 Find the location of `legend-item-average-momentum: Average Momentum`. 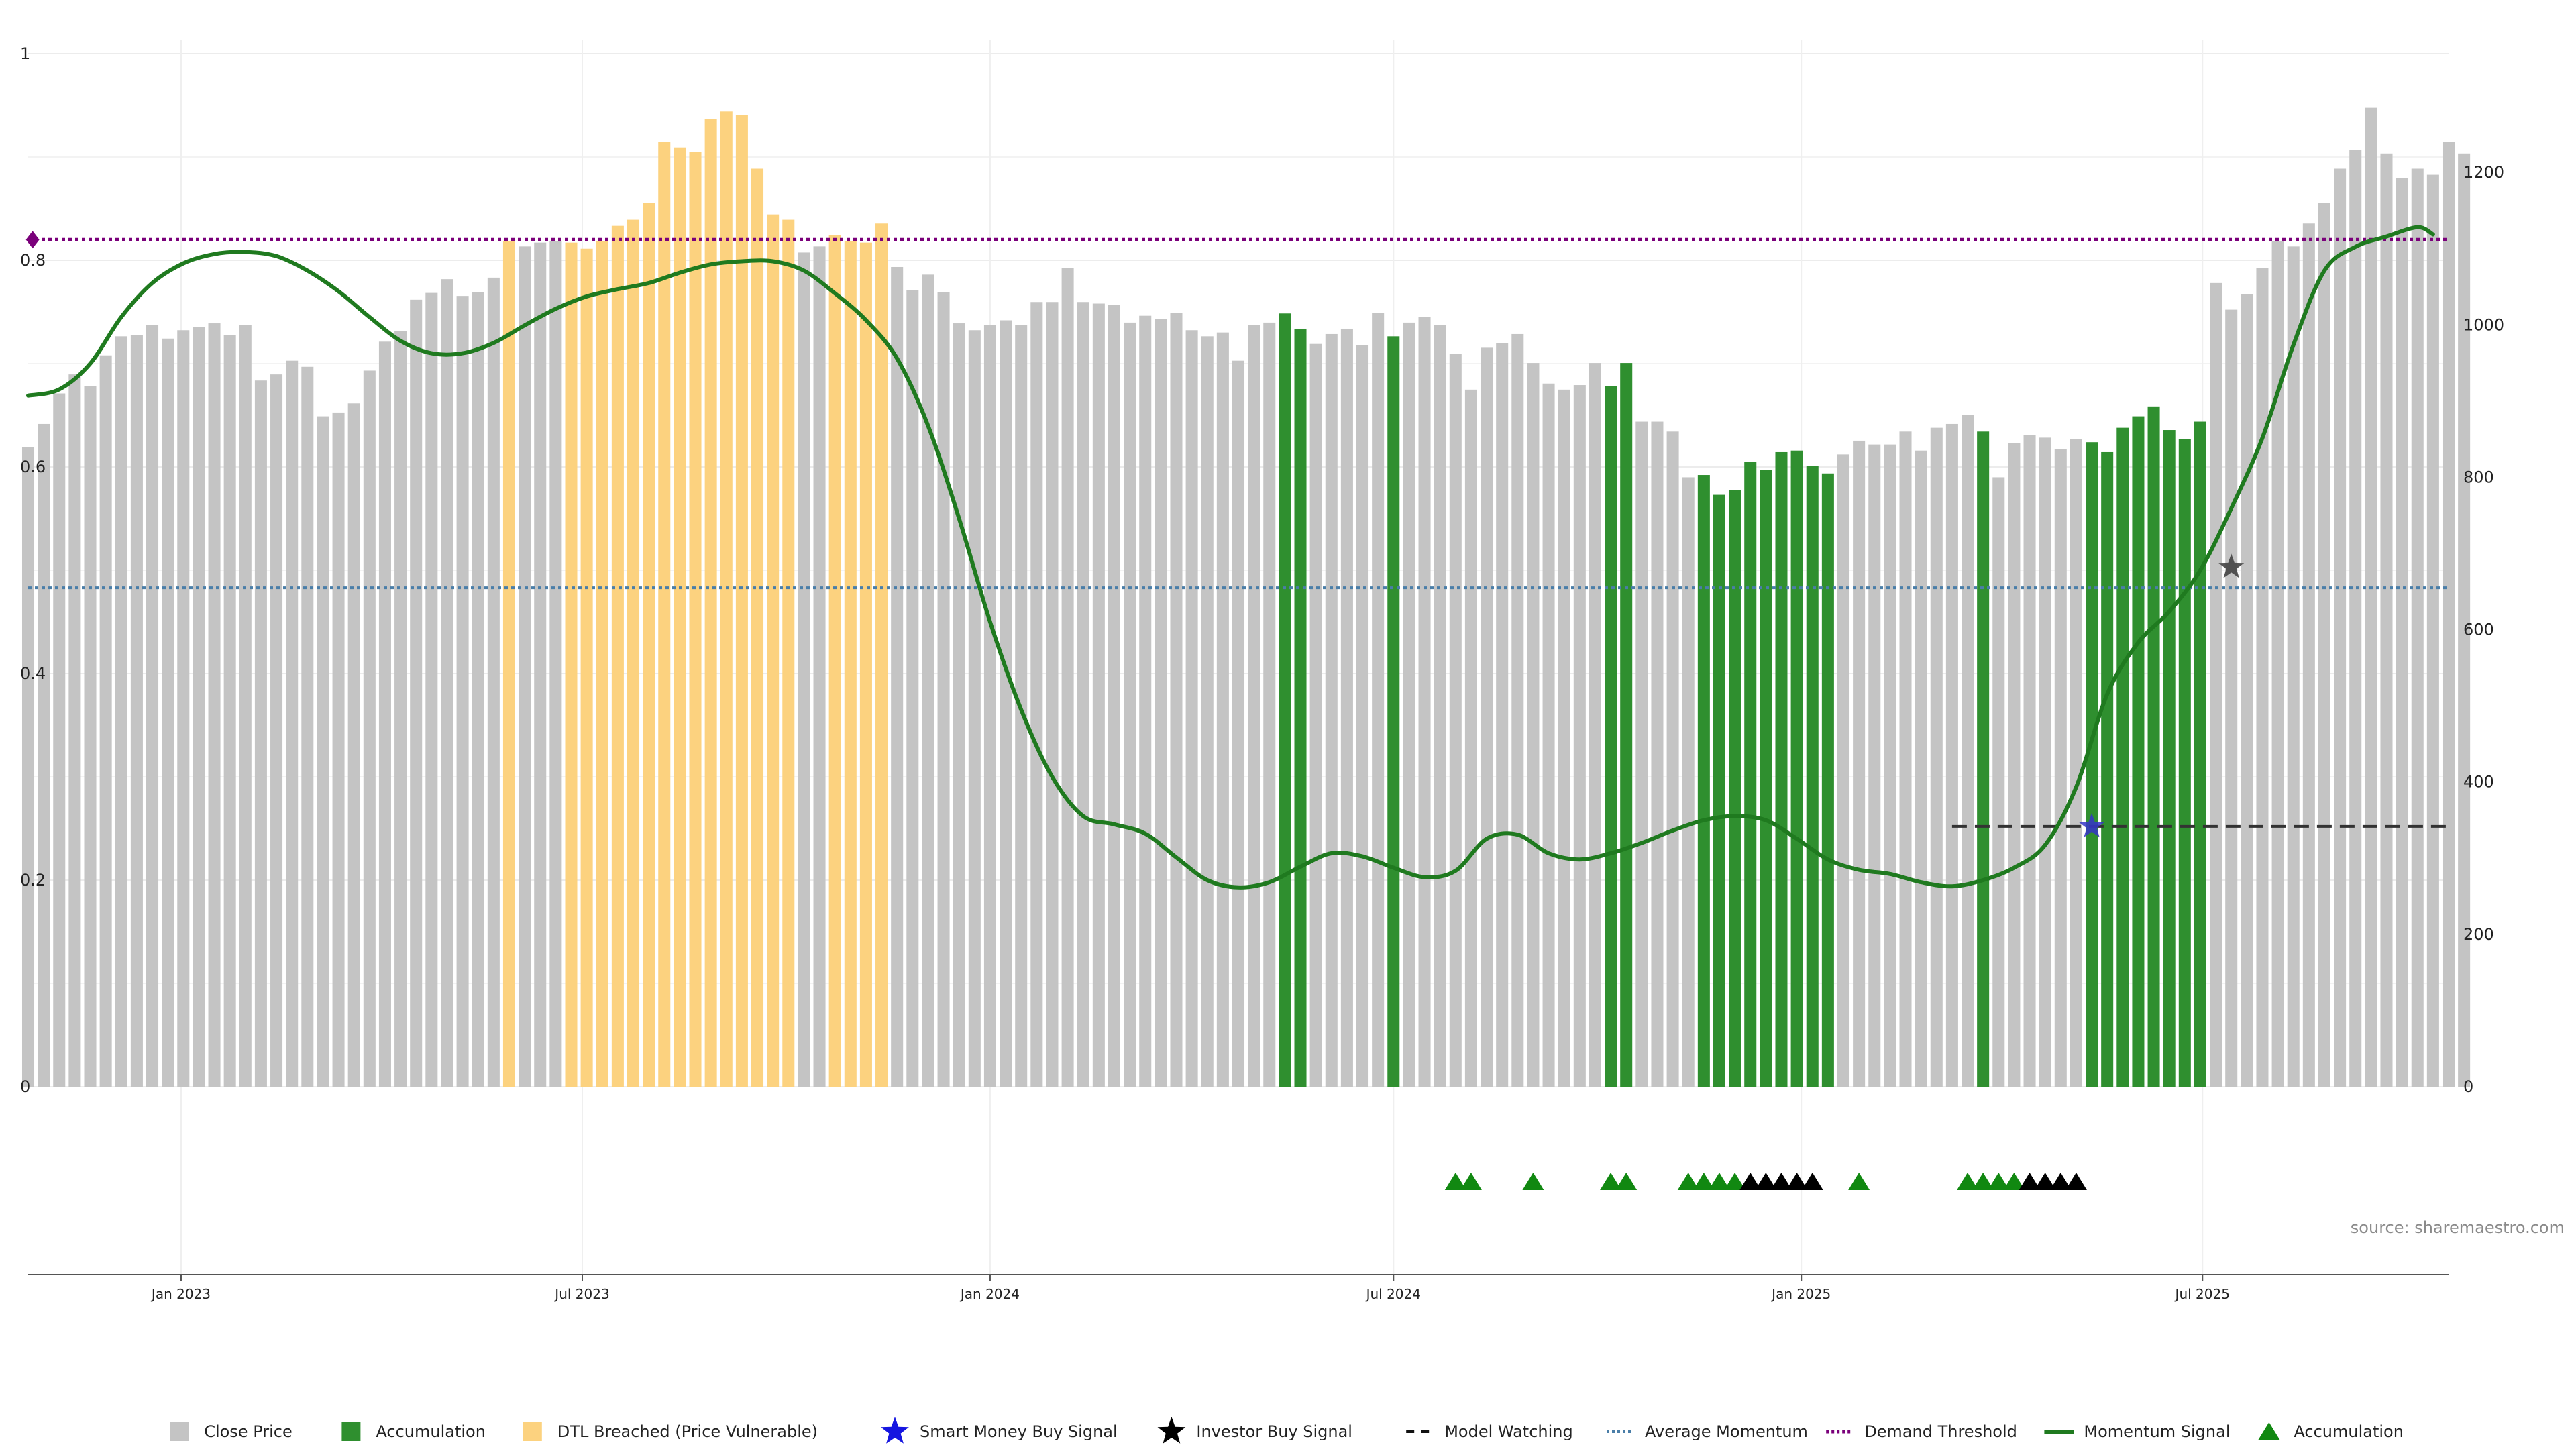

legend-item-average-momentum: Average Momentum is located at coordinates (1707, 1431).